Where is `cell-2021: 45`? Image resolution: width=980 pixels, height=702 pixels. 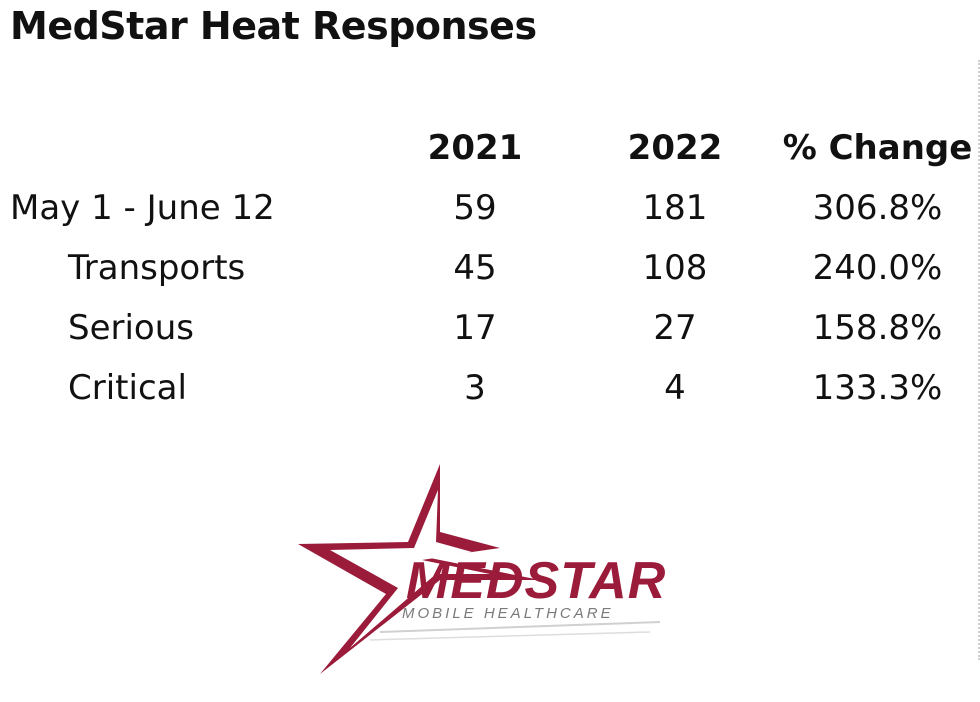 cell-2021: 45 is located at coordinates (475, 268).